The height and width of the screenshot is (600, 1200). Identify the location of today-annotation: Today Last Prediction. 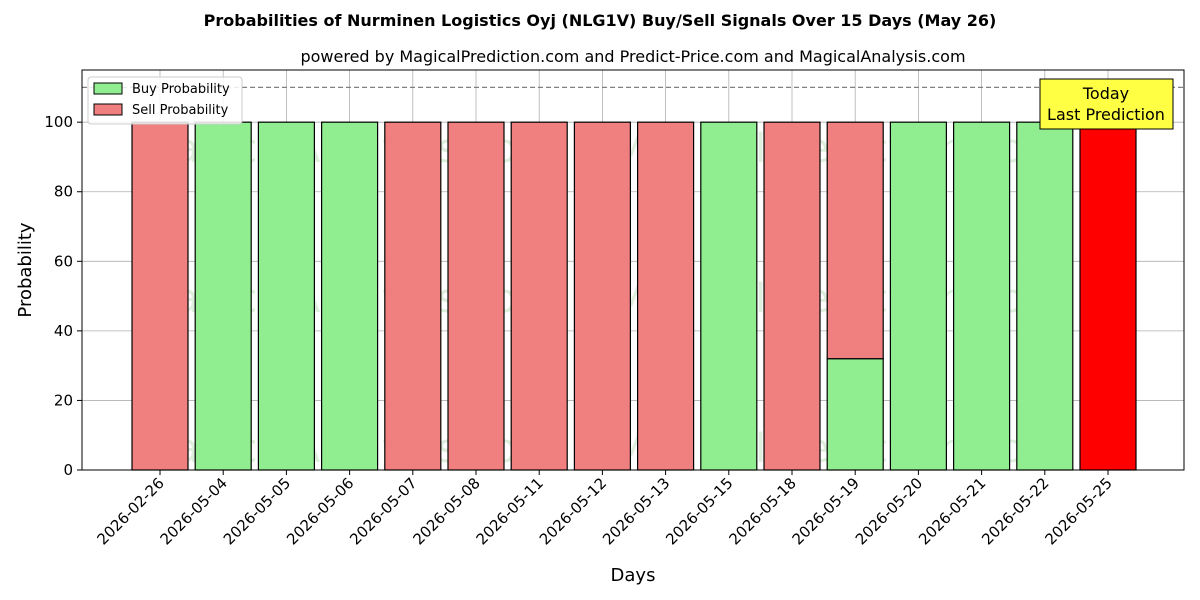
(1106, 104).